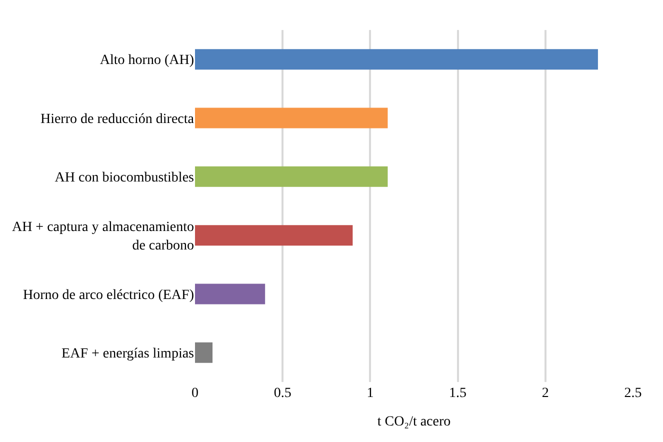  Describe the element at coordinates (147, 60) in the screenshot. I see `y-tick-label: Alto horno (AH)` at that location.